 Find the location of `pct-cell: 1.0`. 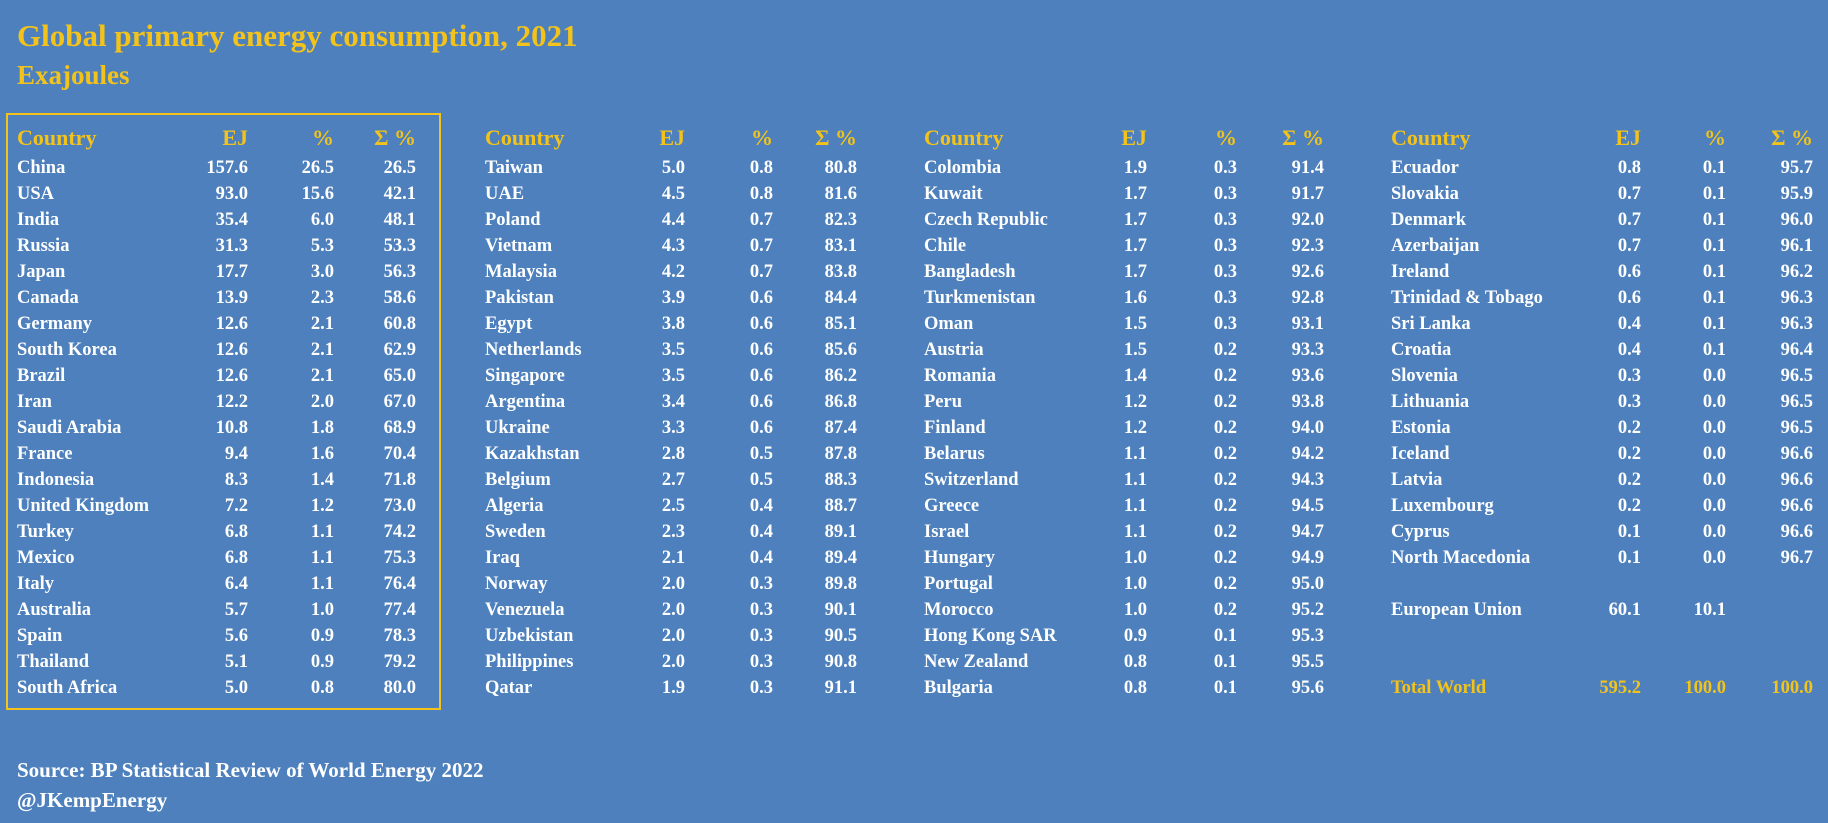

pct-cell: 1.0 is located at coordinates (322, 610).